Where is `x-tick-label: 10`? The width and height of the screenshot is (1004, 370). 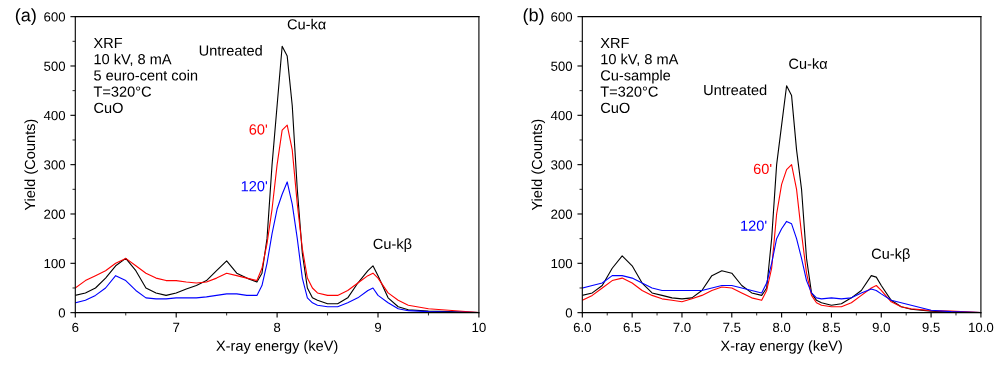
x-tick-label: 10 is located at coordinates (479, 327).